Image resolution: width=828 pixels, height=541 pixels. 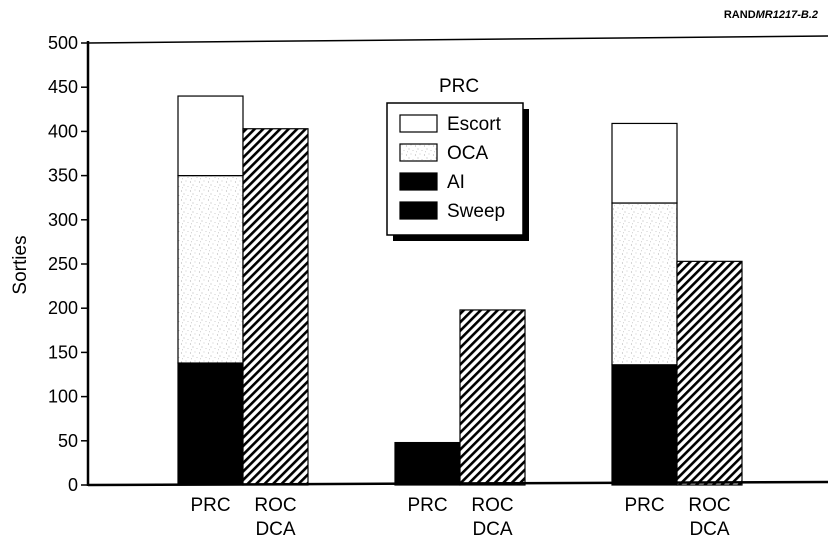 I want to click on y-tick-label: 400, so click(x=63, y=131).